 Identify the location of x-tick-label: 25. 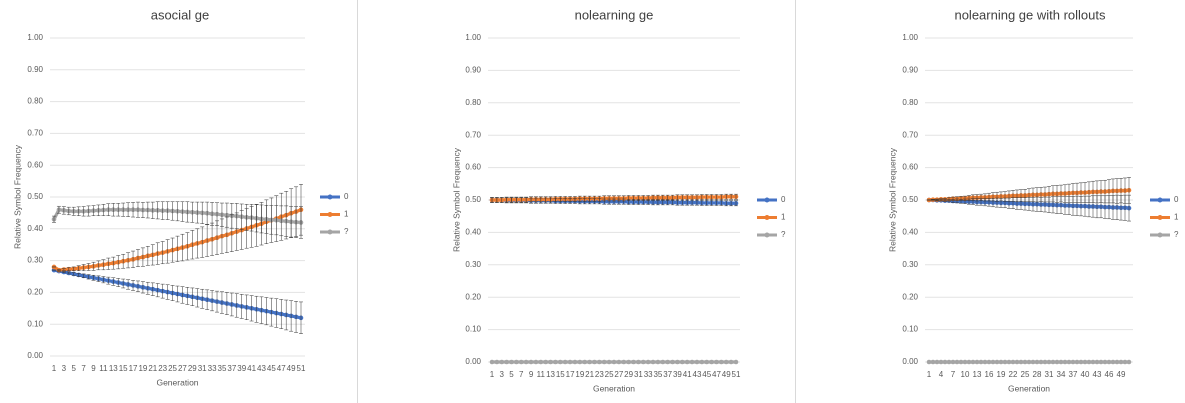
(609, 374).